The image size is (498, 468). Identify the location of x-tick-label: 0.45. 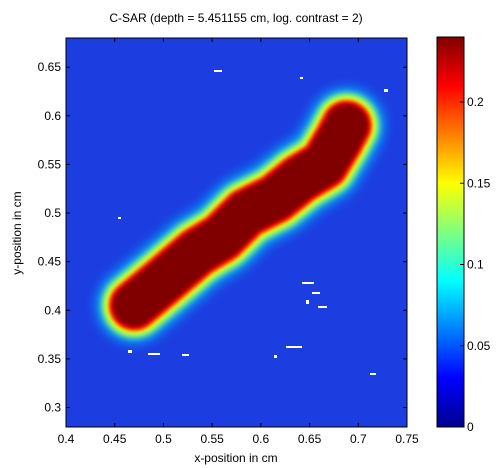
(115, 439).